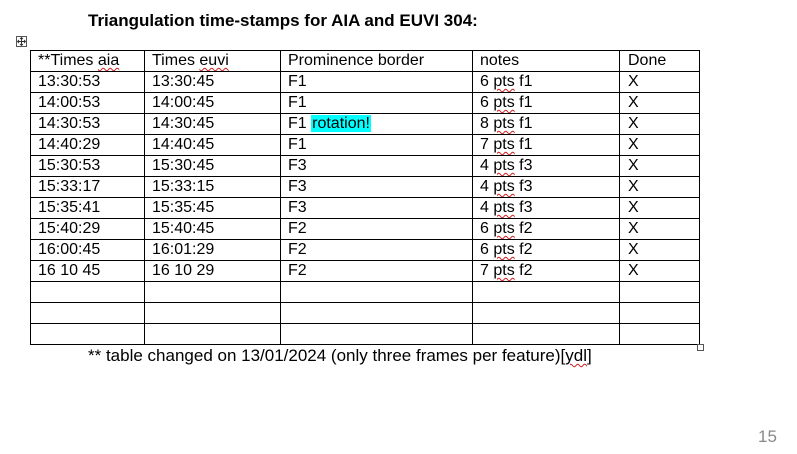 The width and height of the screenshot is (797, 454). I want to click on cell-times-euvi: 16 10 29, so click(212, 271).